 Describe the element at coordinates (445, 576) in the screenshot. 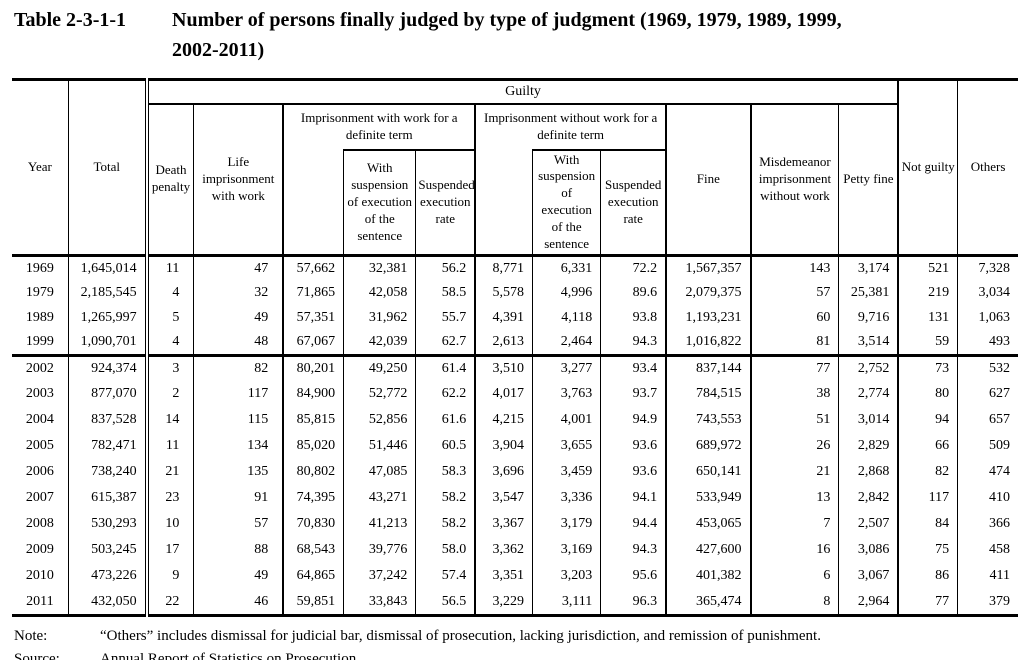

I see `cell-iww-suspended-rate: 57.4` at that location.